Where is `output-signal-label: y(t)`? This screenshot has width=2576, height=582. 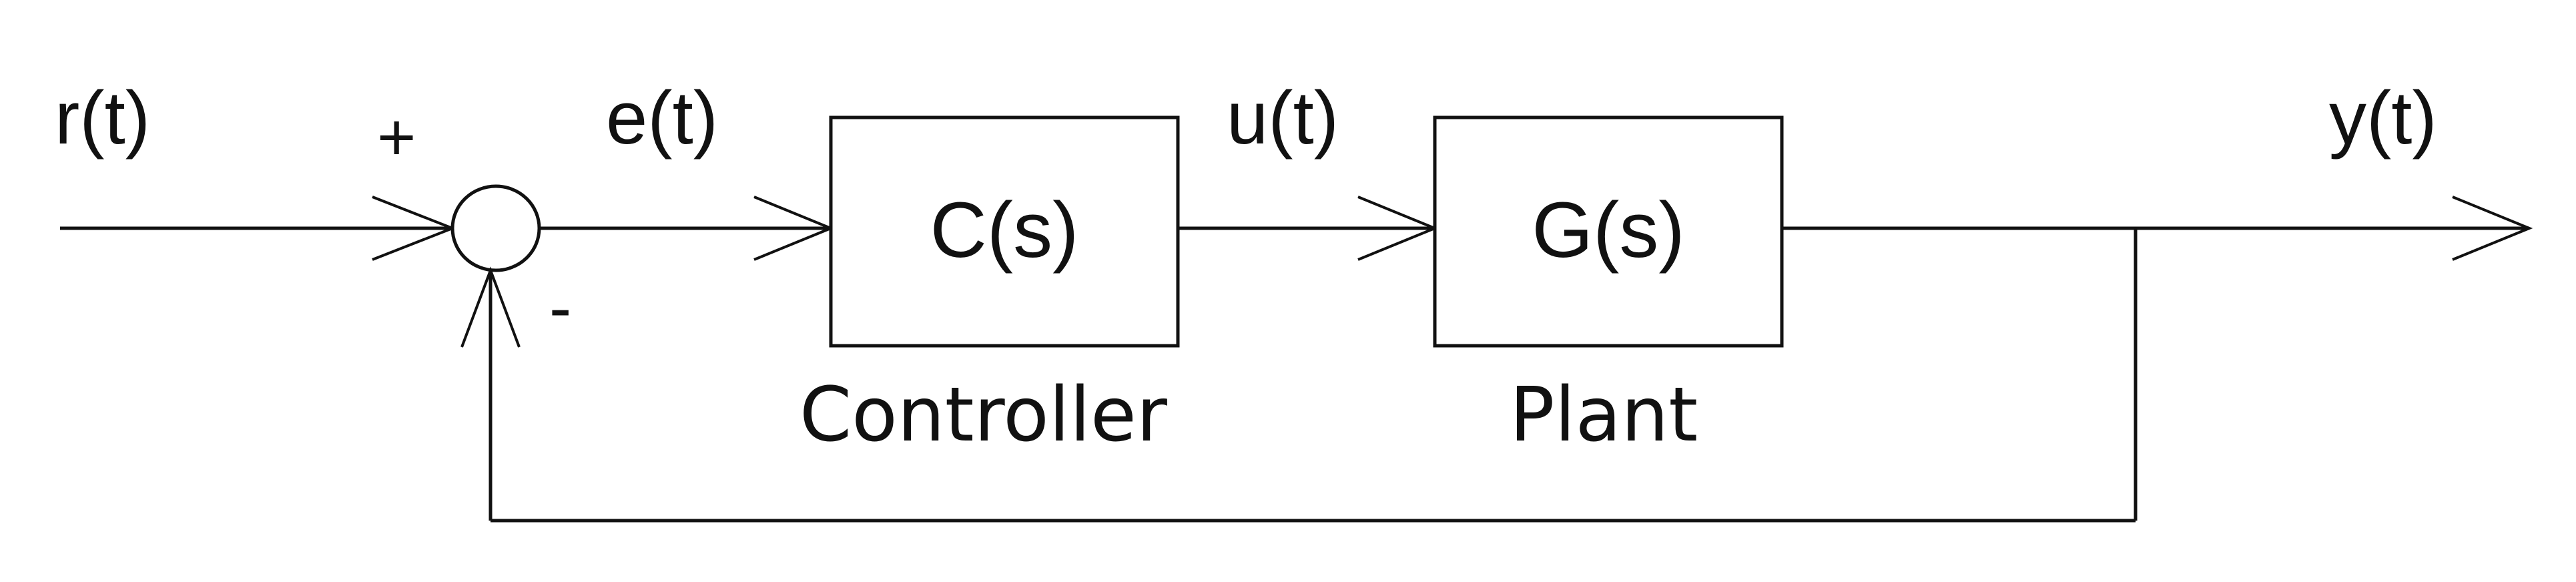 output-signal-label: y(t) is located at coordinates (2383, 118).